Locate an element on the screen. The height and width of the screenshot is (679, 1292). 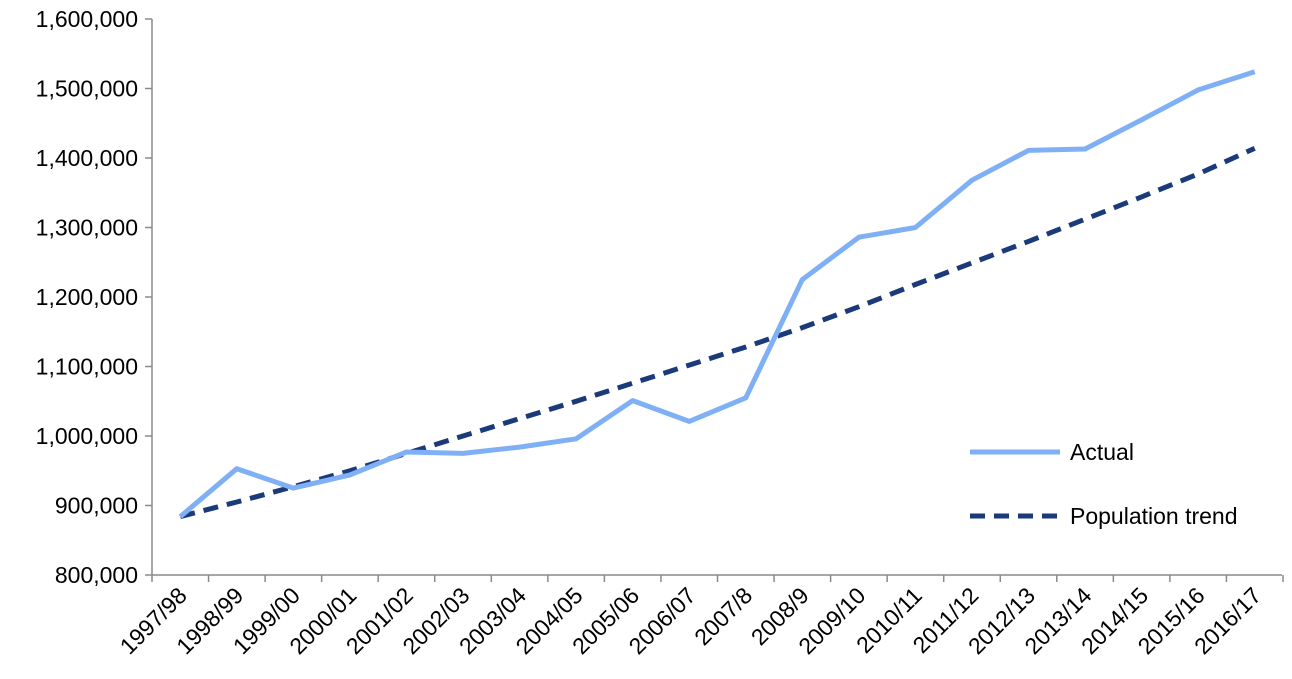
y-tick-label: 900,000 is located at coordinates (96, 506).